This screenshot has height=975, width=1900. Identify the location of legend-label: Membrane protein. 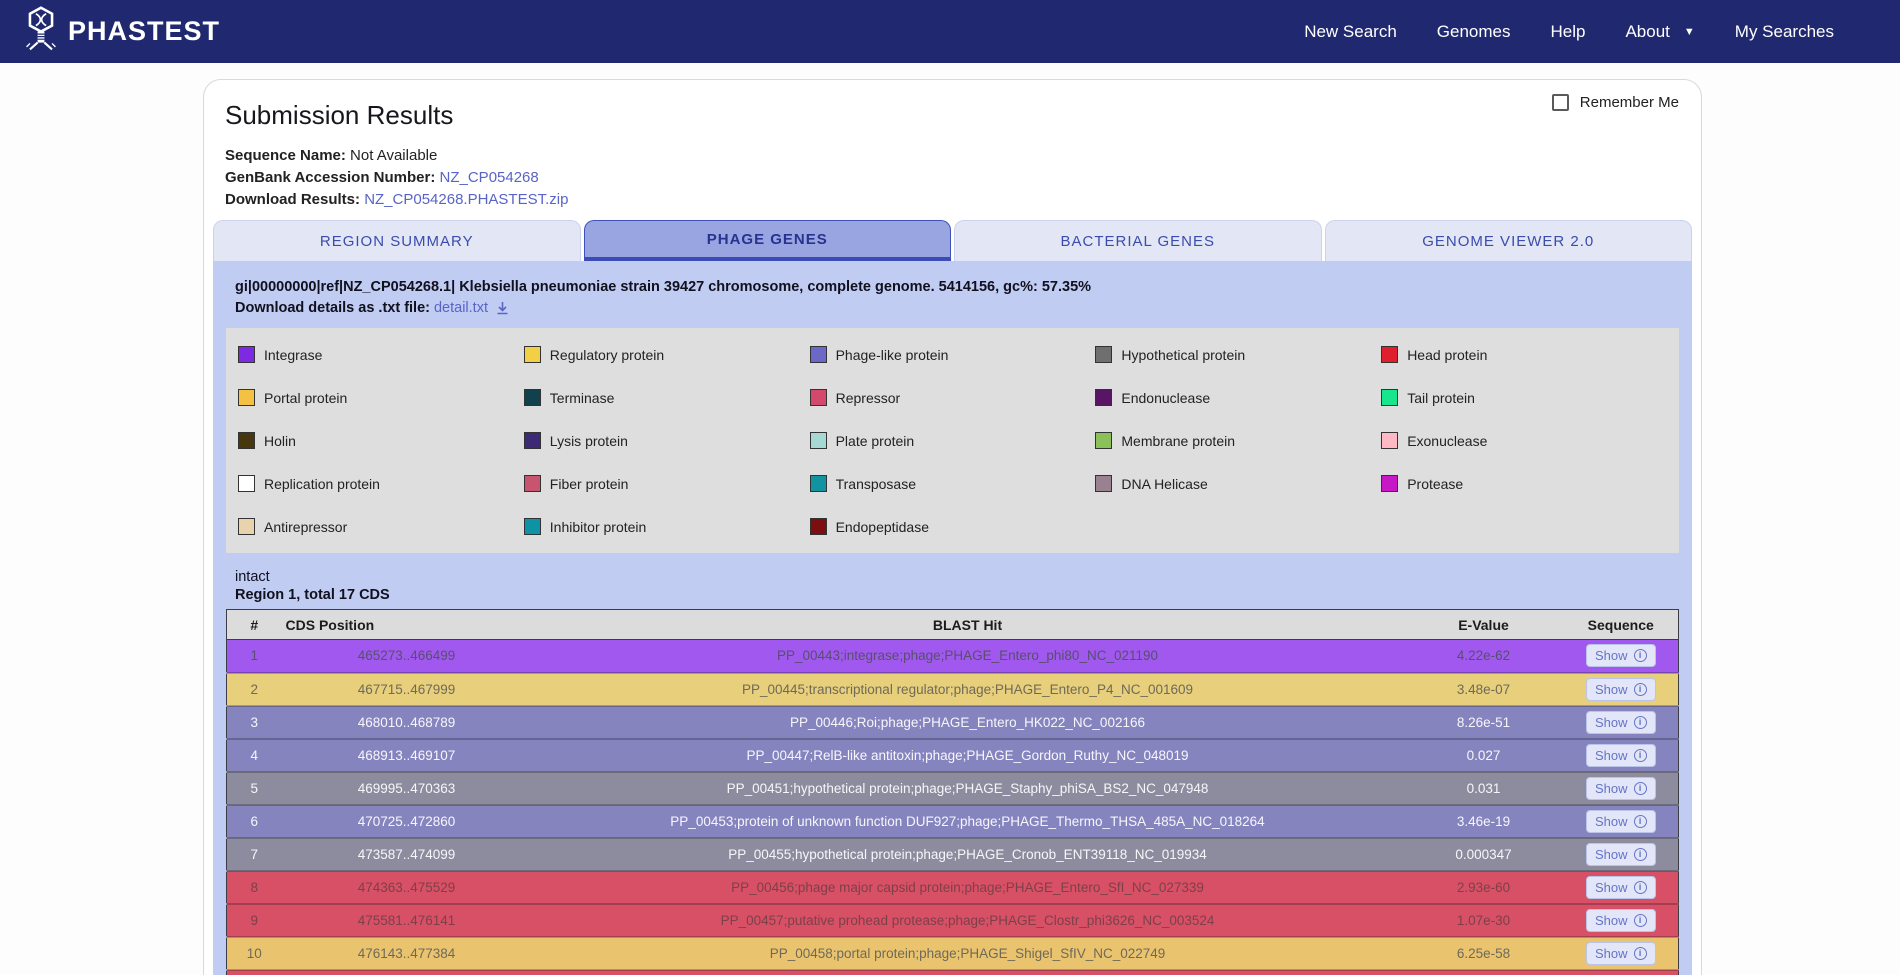
(1178, 440).